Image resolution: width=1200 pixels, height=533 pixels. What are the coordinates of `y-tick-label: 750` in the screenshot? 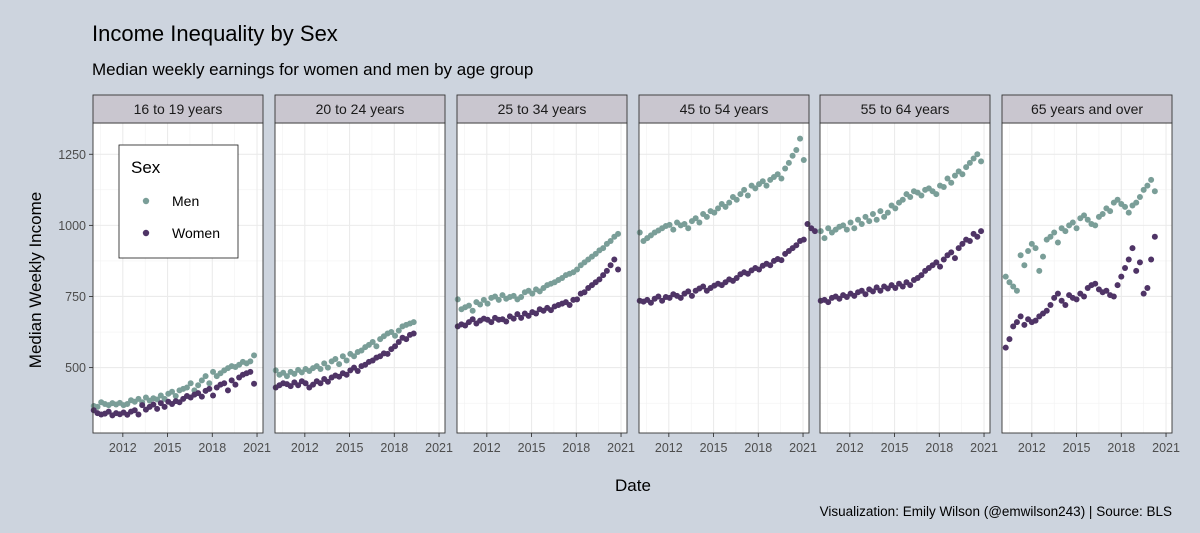 It's located at (75, 297).